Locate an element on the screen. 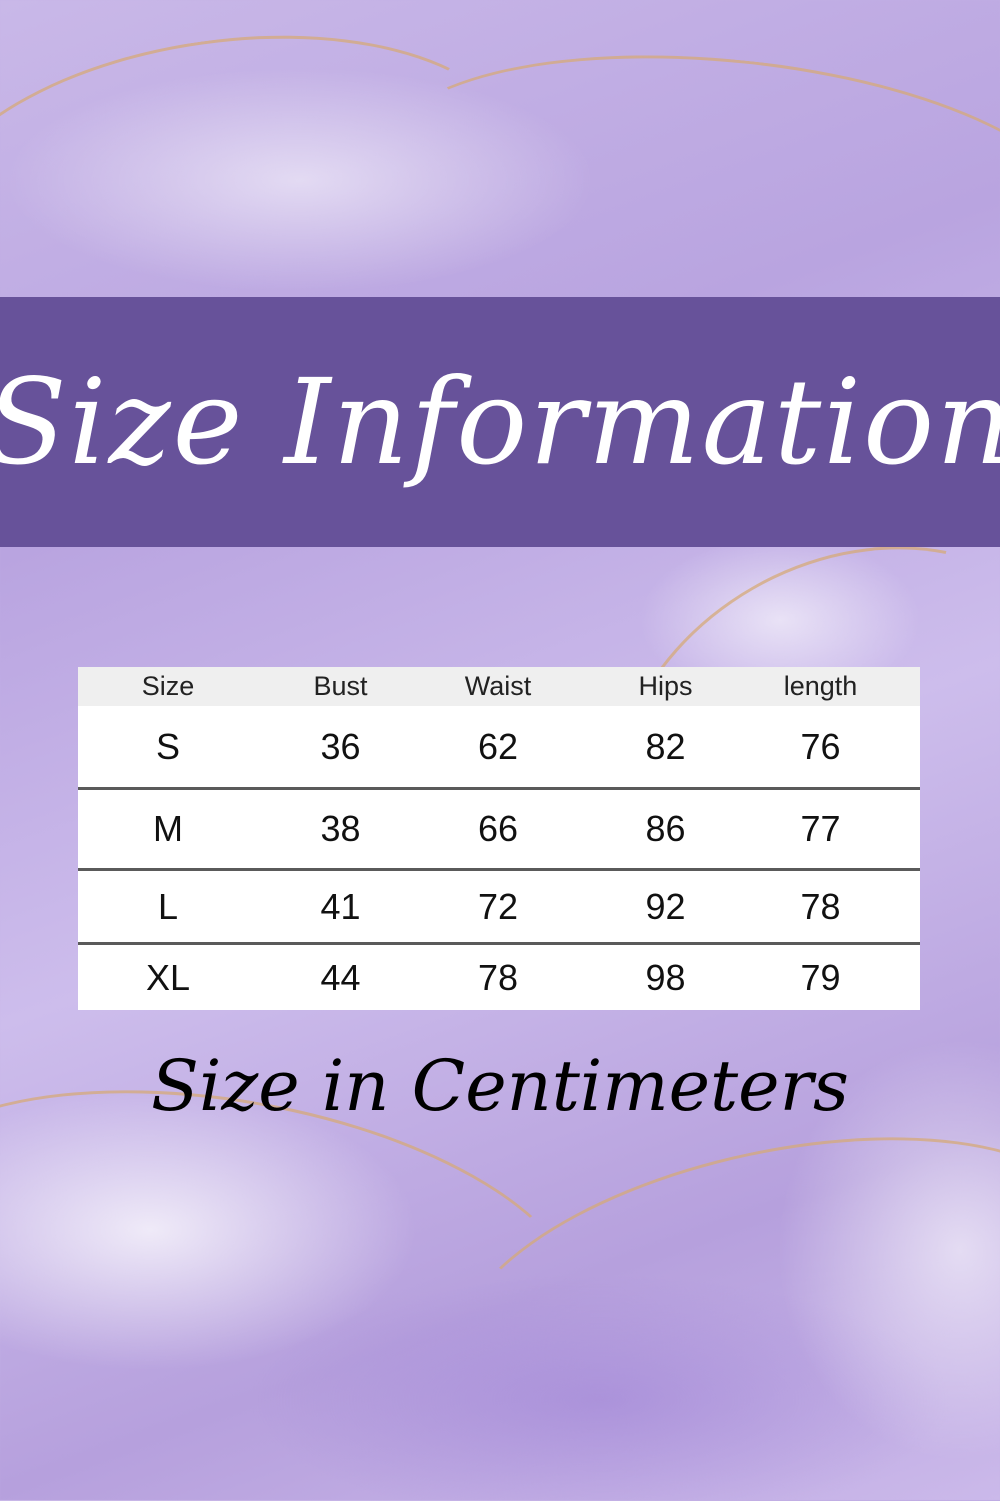 This screenshot has width=1000, height=1501. cell-waist: 62 is located at coordinates (498, 746).